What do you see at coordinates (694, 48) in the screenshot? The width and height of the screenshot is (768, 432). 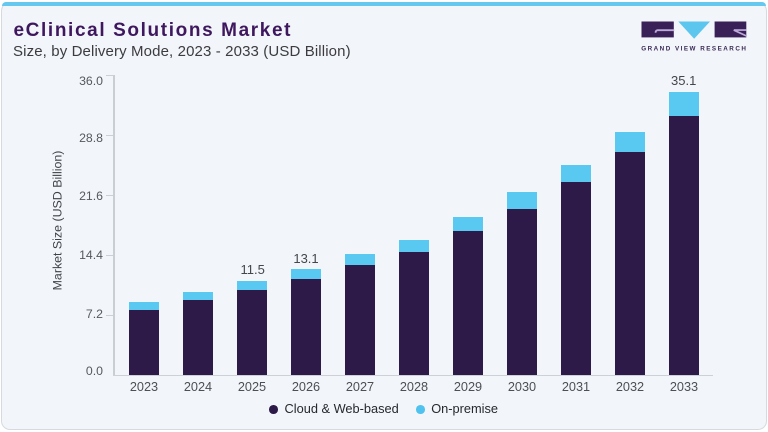 I see `svg-text: GRAND VIEW RESEARCH` at bounding box center [694, 48].